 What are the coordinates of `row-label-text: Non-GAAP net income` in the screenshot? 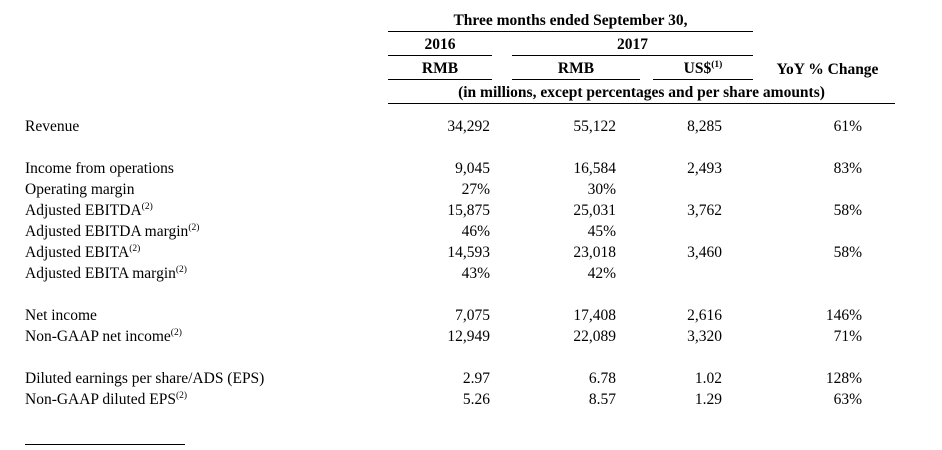 It's located at (98, 336).